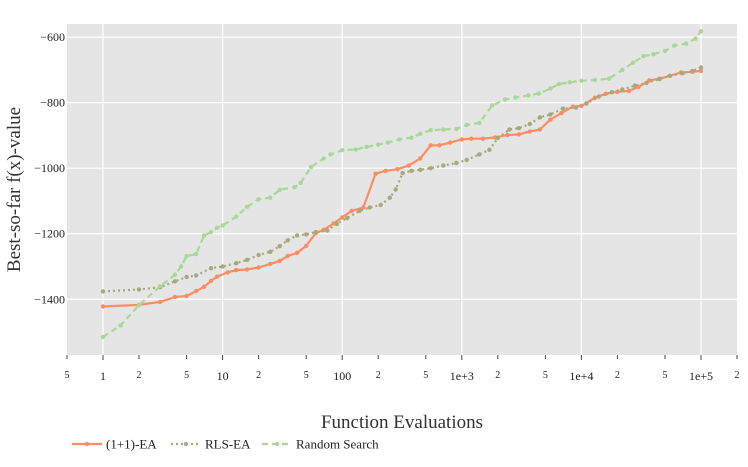  I want to click on legend-item-3: Random Search, so click(320, 444).